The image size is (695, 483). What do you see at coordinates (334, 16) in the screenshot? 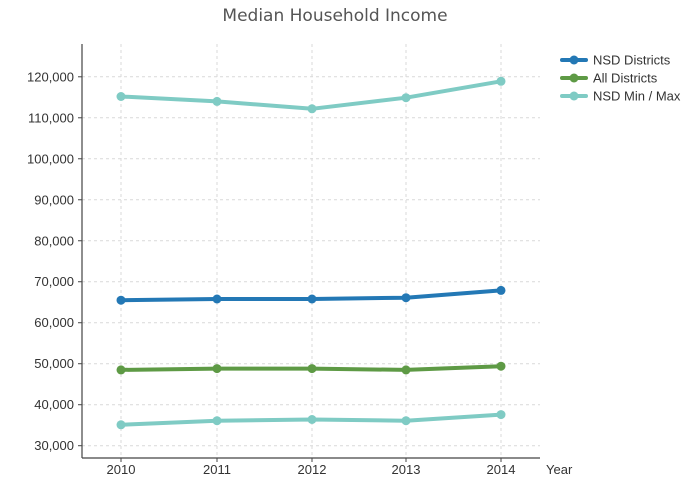
I see `chart-title: Median Household Income` at bounding box center [334, 16].